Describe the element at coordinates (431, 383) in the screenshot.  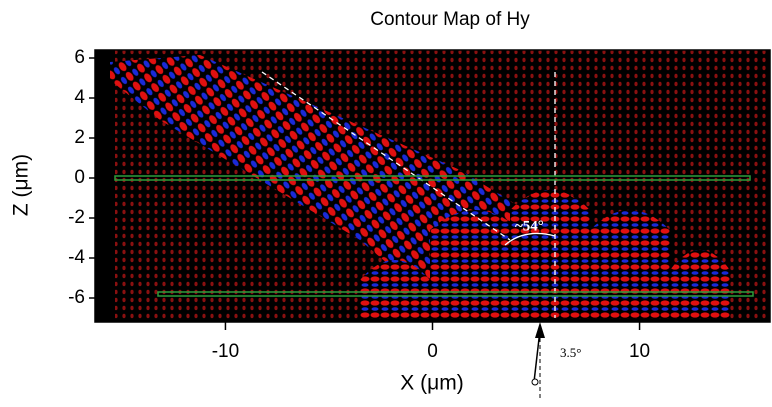
I see `x-axis-label: X (μm)` at that location.